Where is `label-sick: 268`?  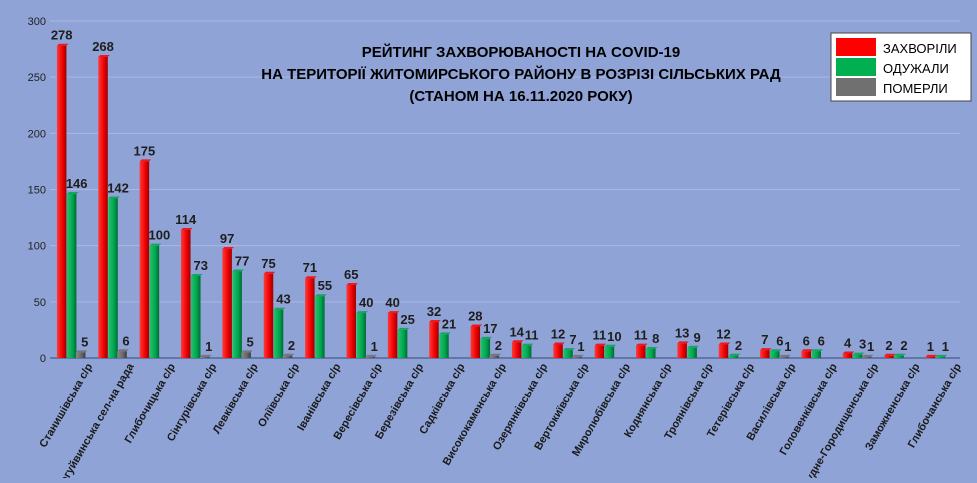 label-sick: 268 is located at coordinates (103, 46).